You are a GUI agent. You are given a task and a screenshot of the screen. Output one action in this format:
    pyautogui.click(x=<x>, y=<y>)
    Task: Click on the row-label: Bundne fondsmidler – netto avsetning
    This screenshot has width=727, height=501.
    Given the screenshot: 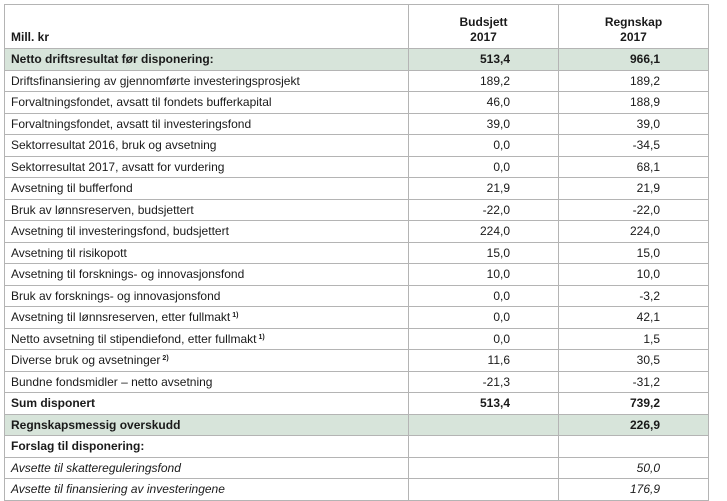 What is the action you would take?
    pyautogui.click(x=112, y=381)
    